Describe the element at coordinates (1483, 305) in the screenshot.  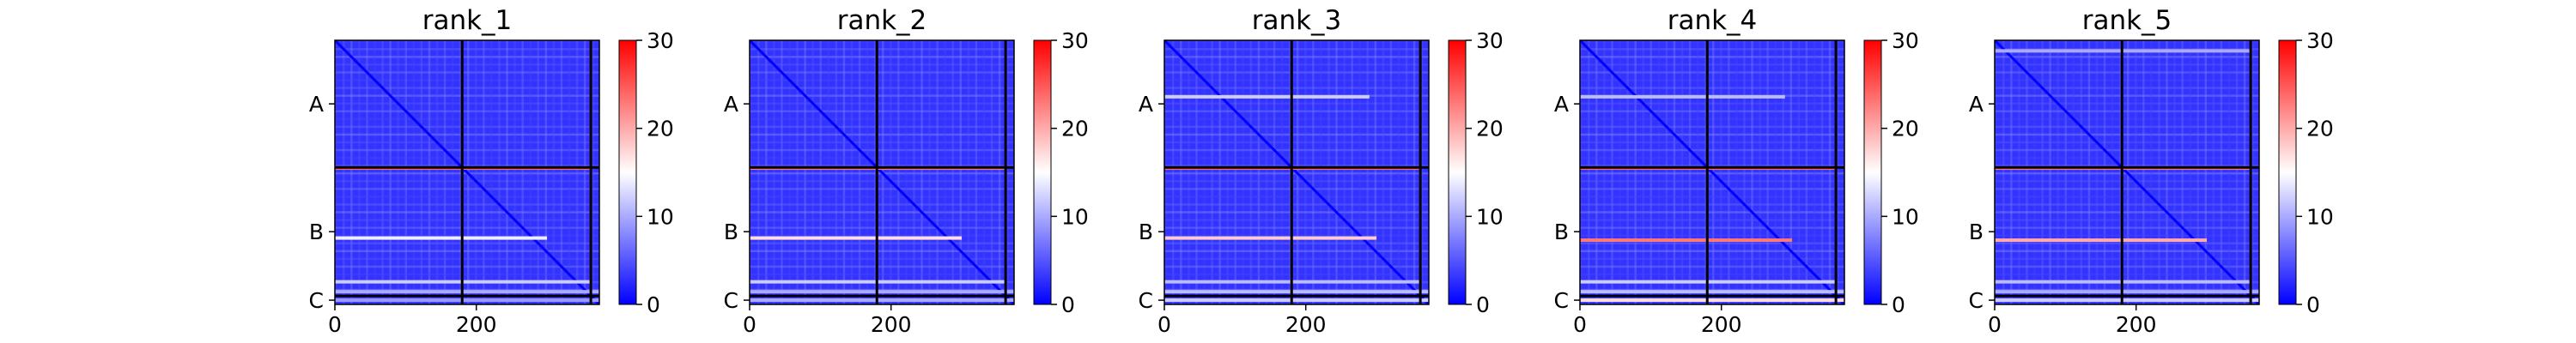
I see `colorbar-tick-label: 0` at that location.